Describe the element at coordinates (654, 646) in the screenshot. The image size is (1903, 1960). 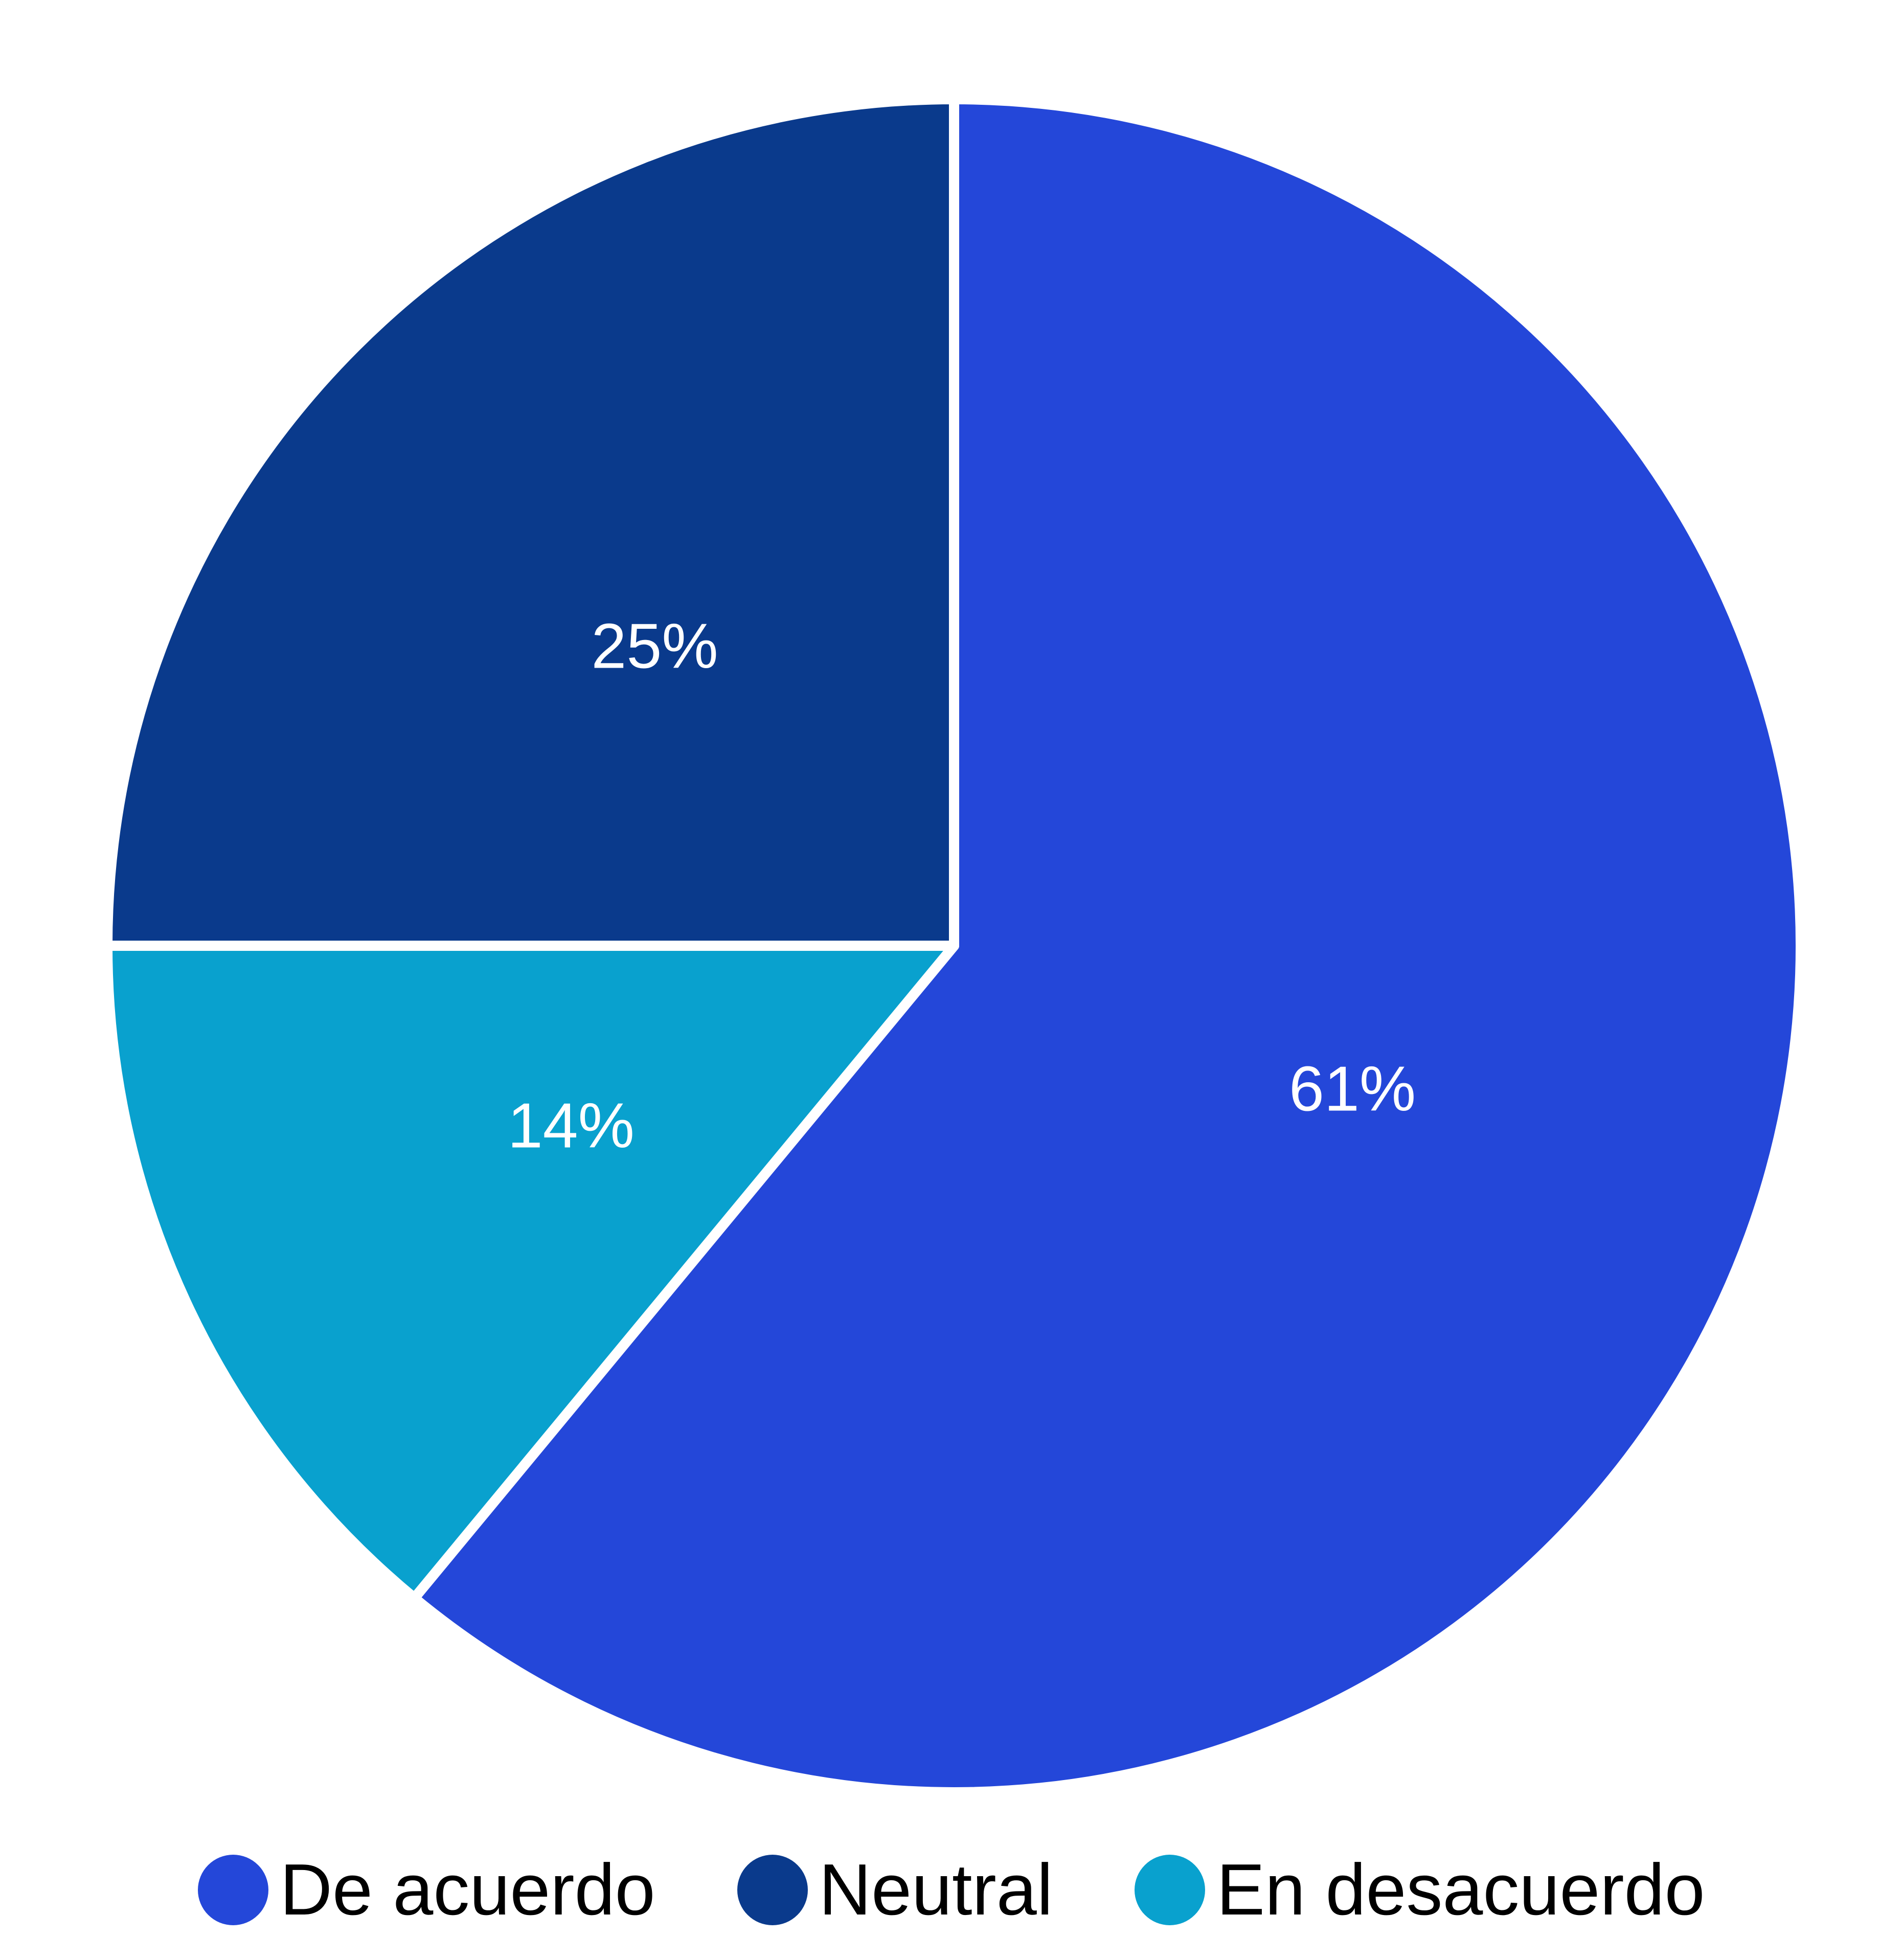
I see `slice-label-neutral: 25%` at that location.